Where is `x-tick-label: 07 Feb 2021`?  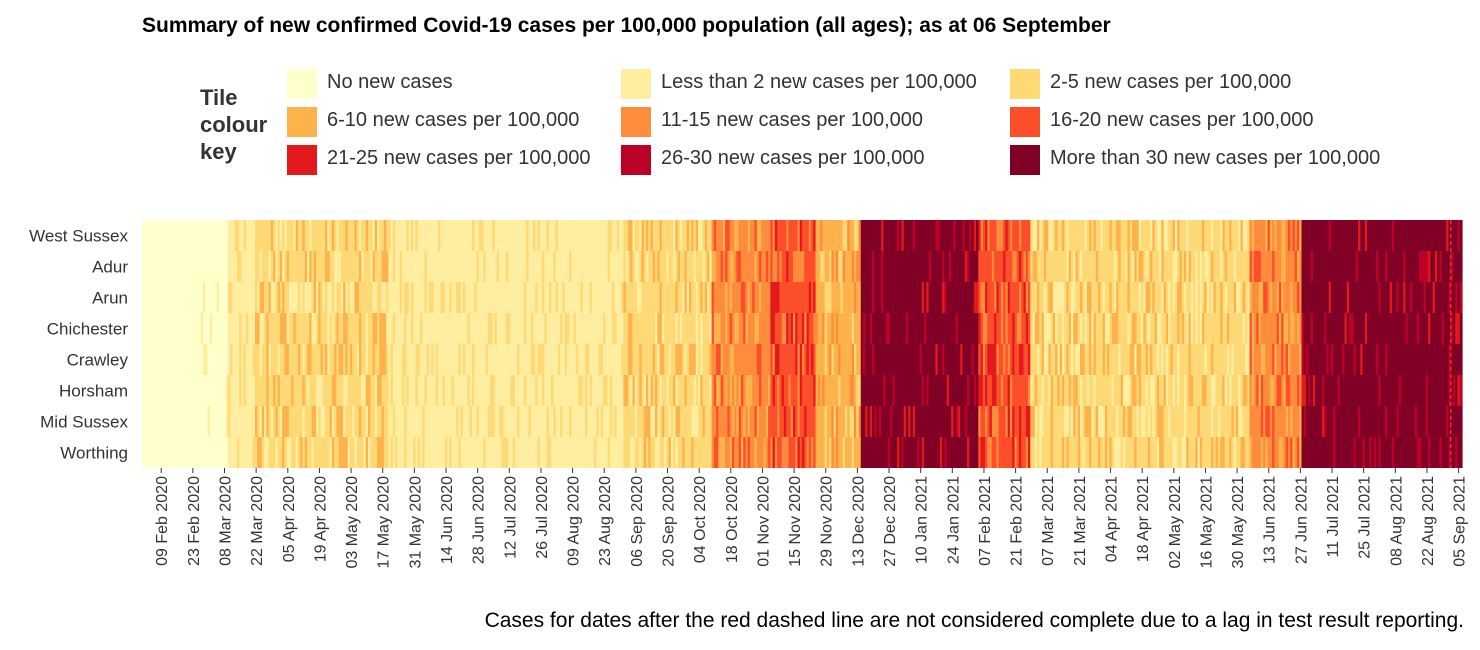 x-tick-label: 07 Feb 2021 is located at coordinates (985, 521).